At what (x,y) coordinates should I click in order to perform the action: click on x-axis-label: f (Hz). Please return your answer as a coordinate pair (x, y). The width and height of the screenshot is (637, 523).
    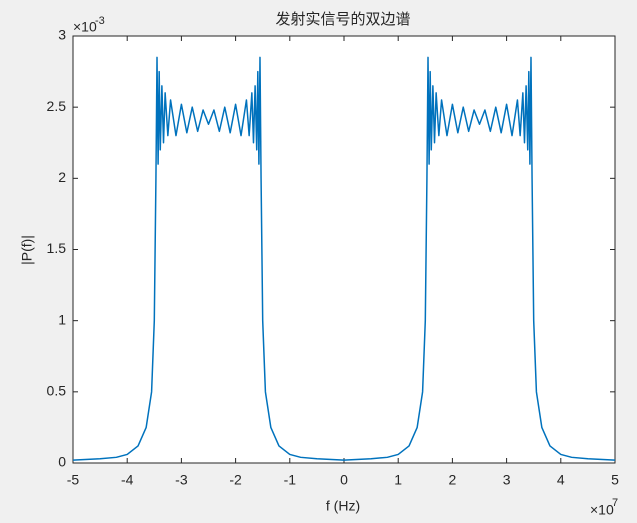
    Looking at the image, I should click on (343, 506).